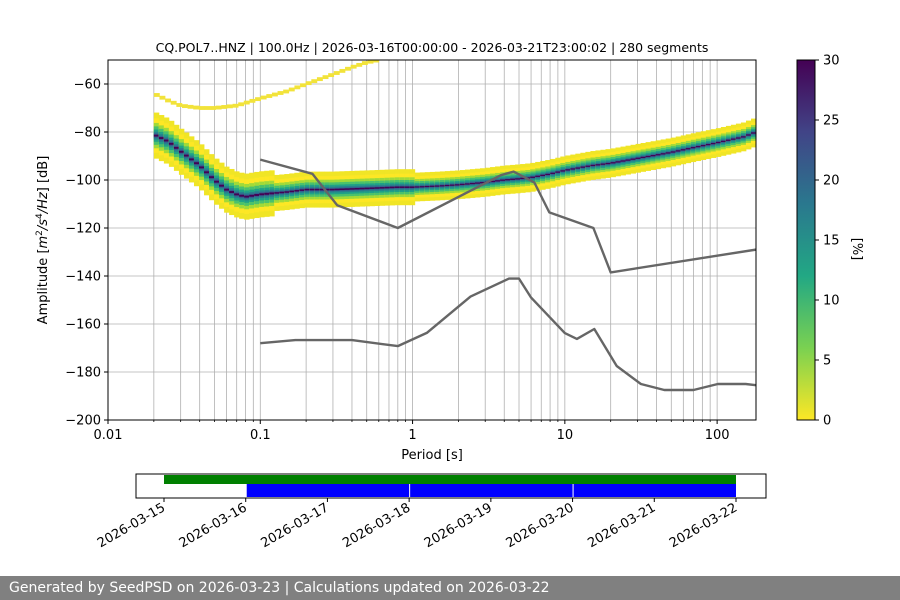 The image size is (900, 600). Describe the element at coordinates (43, 240) in the screenshot. I see `y-axis-label: Amplitude [m2/s4/Hz] [dB]` at that location.